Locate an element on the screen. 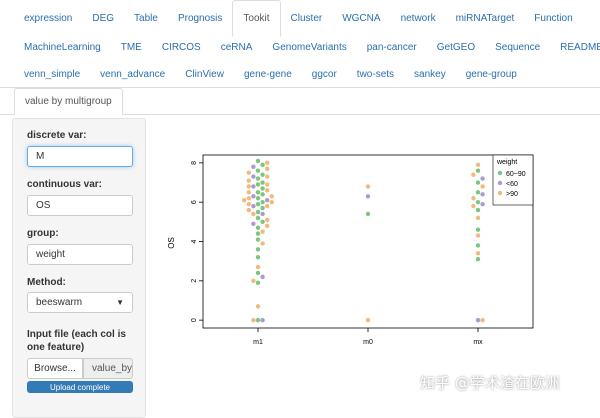  nav-tab: ClinView is located at coordinates (204, 74).